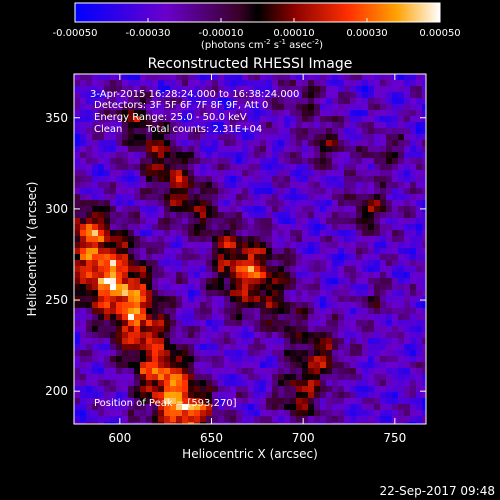 Image resolution: width=500 pixels, height=500 pixels. I want to click on x-tick-label: 700, so click(303, 438).